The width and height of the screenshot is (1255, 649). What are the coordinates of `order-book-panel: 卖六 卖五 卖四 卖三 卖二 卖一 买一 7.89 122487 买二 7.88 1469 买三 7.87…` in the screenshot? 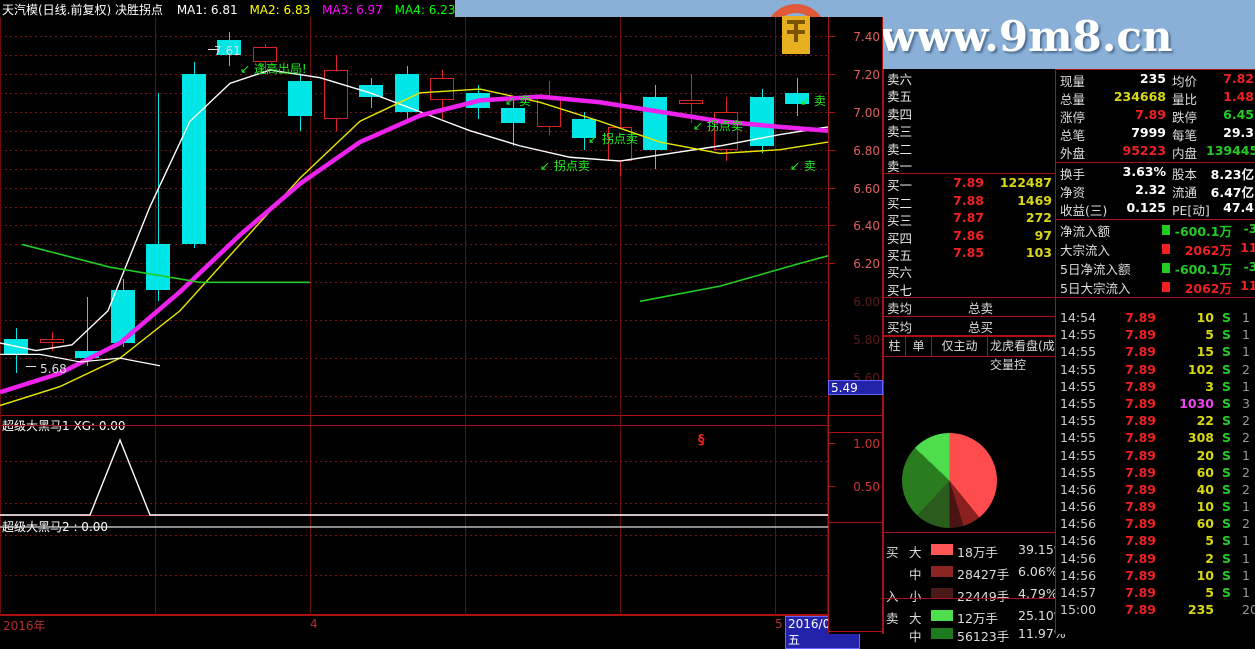 It's located at (969, 351).